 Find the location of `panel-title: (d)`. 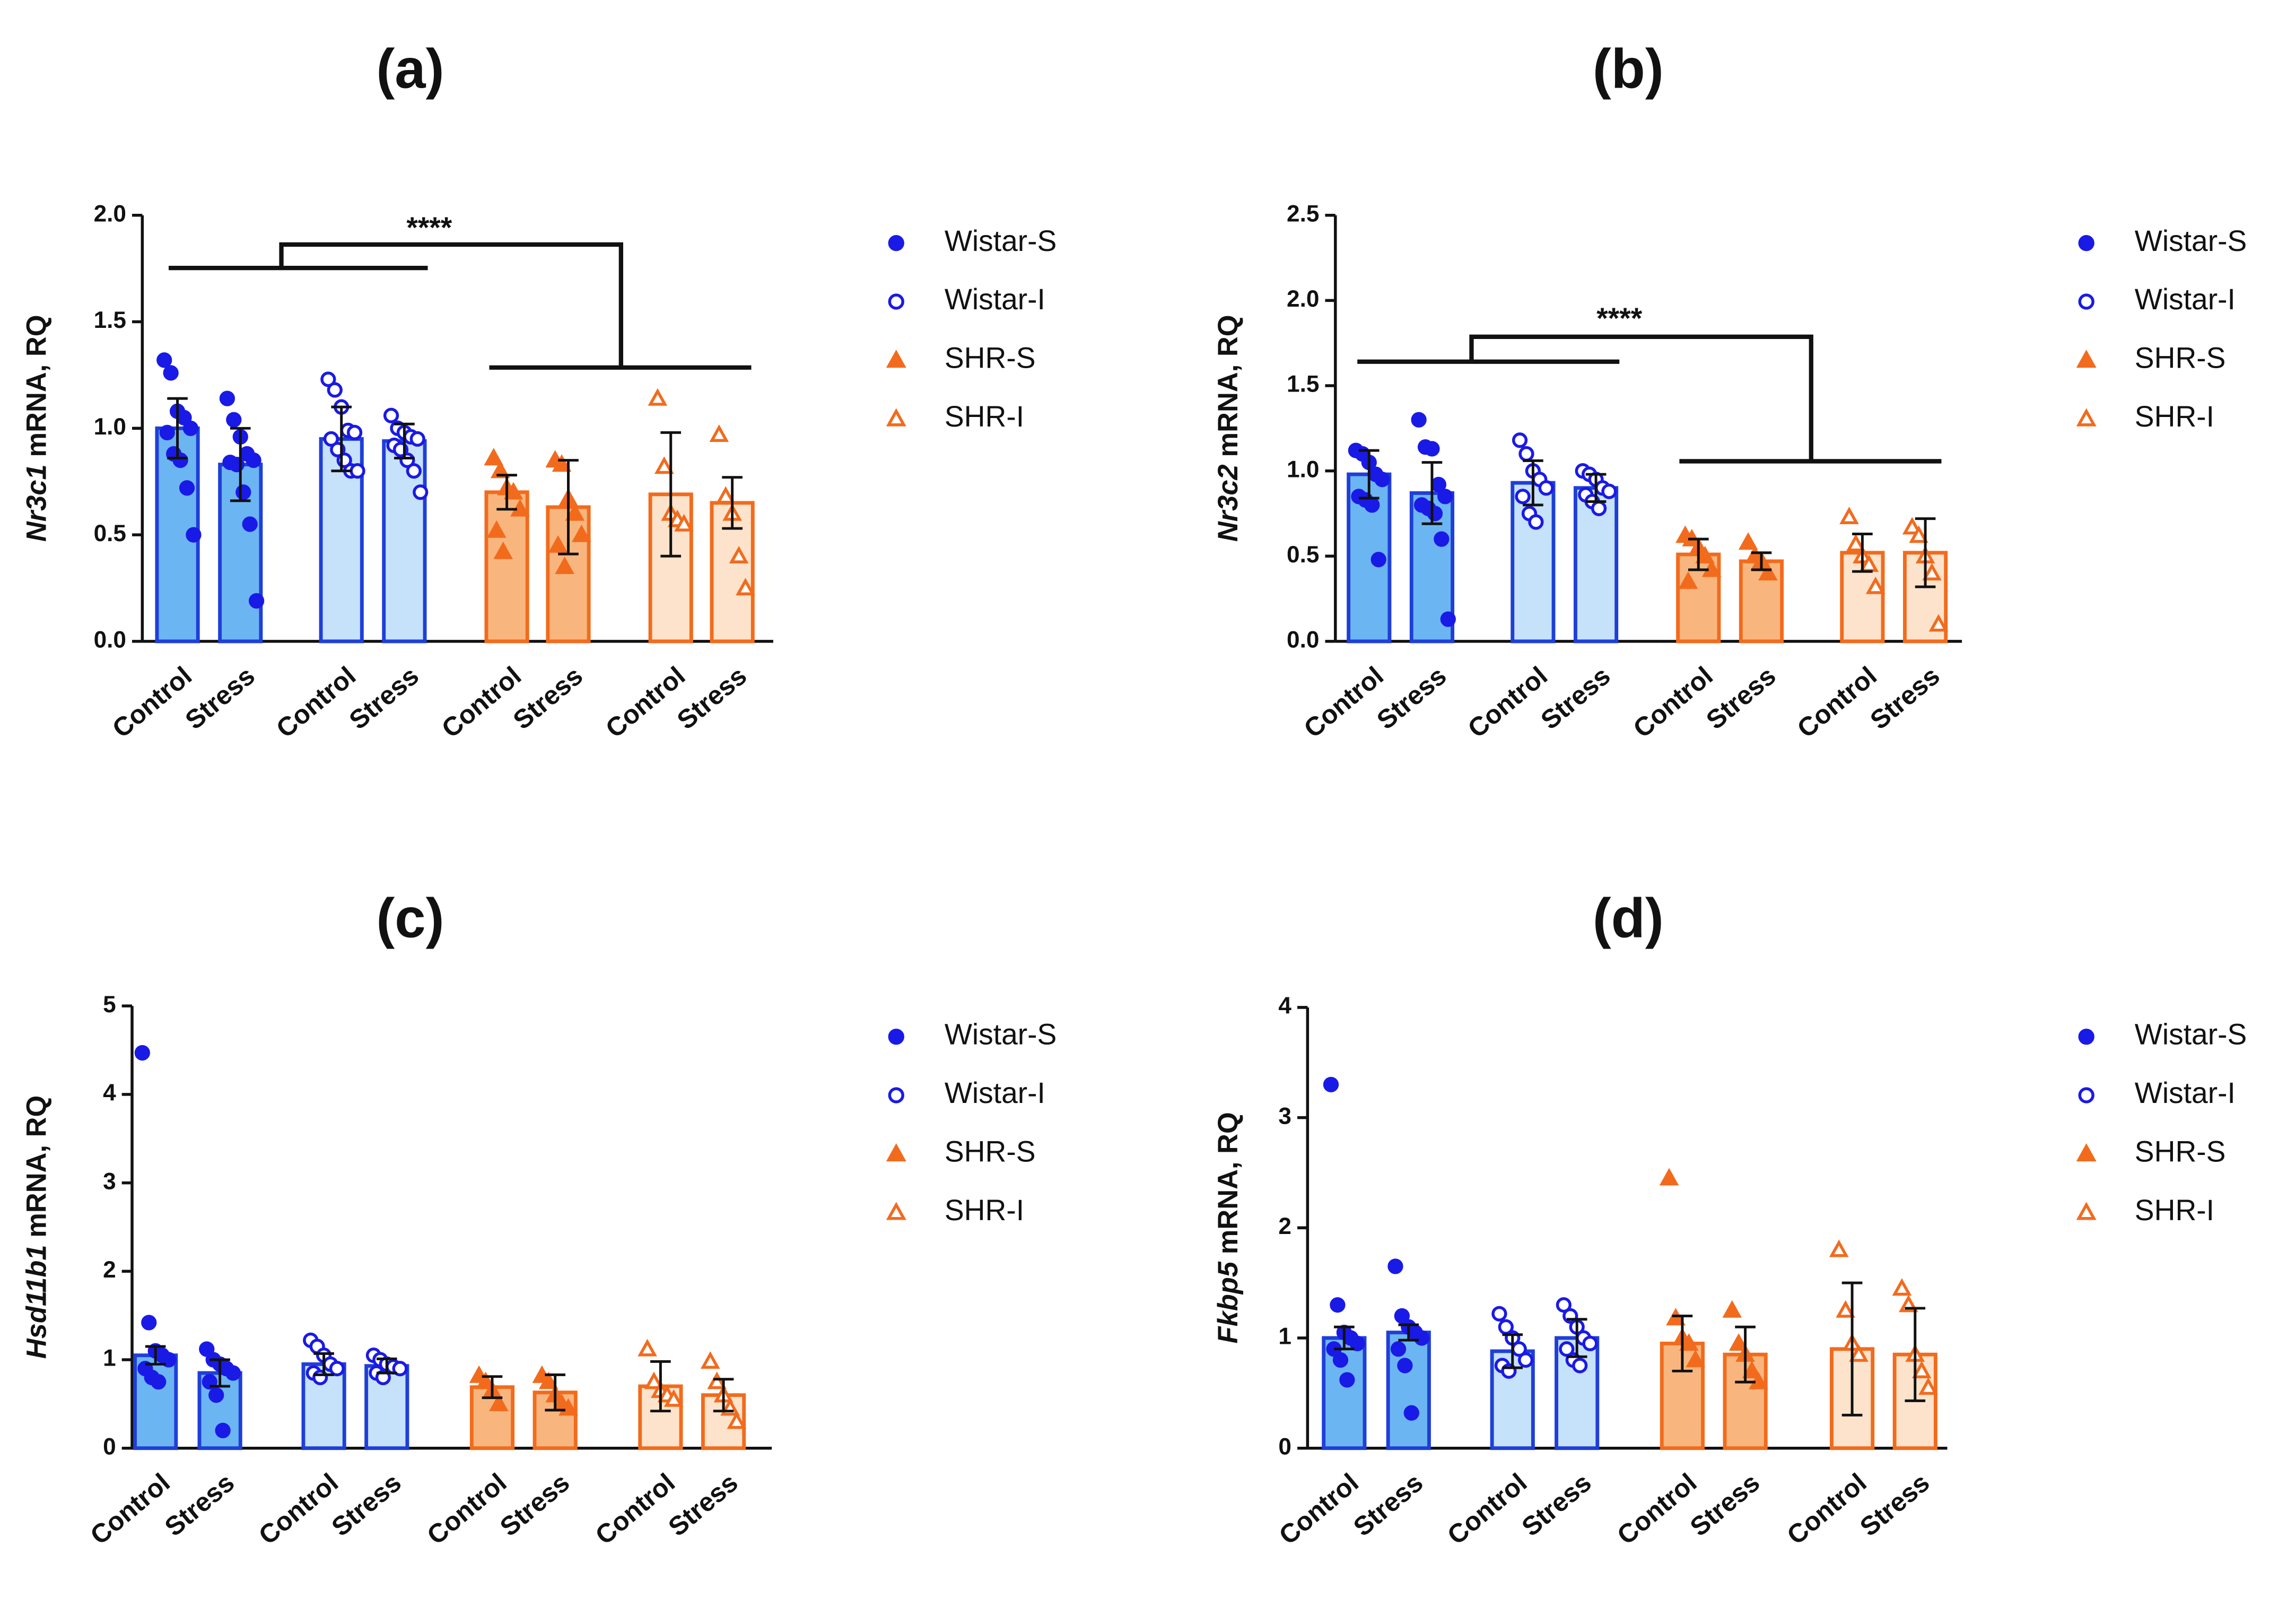

panel-title: (d) is located at coordinates (1629, 919).